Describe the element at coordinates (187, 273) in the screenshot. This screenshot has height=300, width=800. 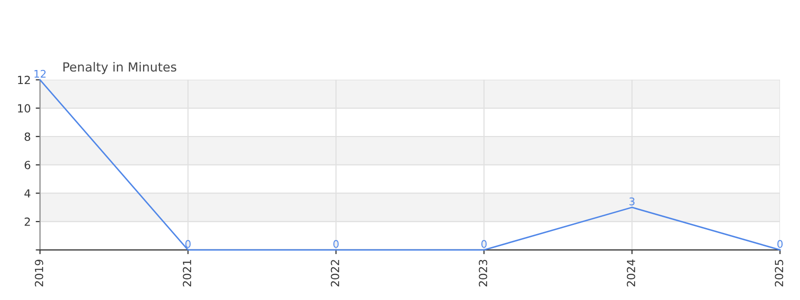
I see `x-tick-label: 2021` at that location.